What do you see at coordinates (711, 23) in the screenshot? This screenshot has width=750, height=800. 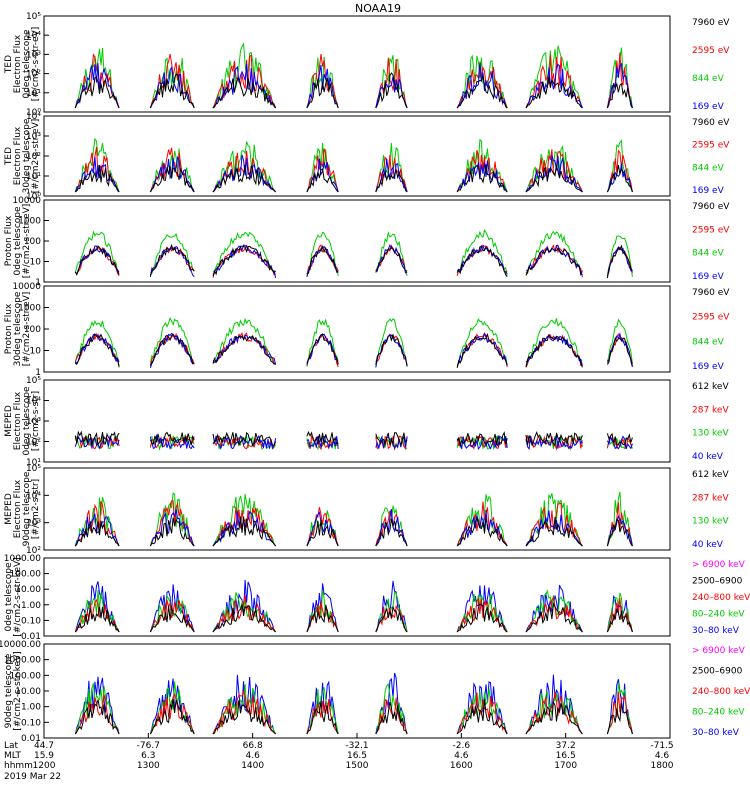 I see `legend-entry: 7960 eV` at bounding box center [711, 23].